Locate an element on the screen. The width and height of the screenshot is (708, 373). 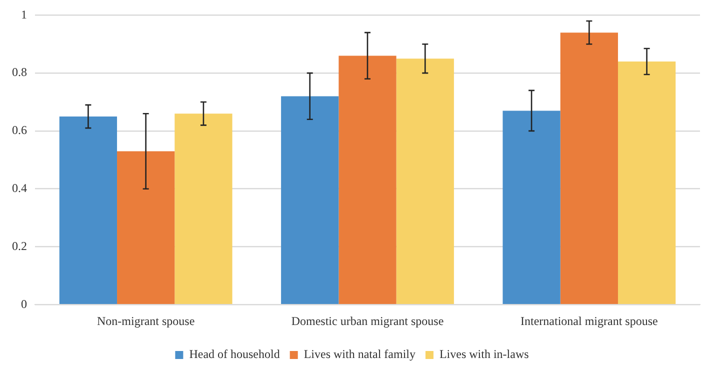
legend-label: Lives with natal family is located at coordinates (360, 354).